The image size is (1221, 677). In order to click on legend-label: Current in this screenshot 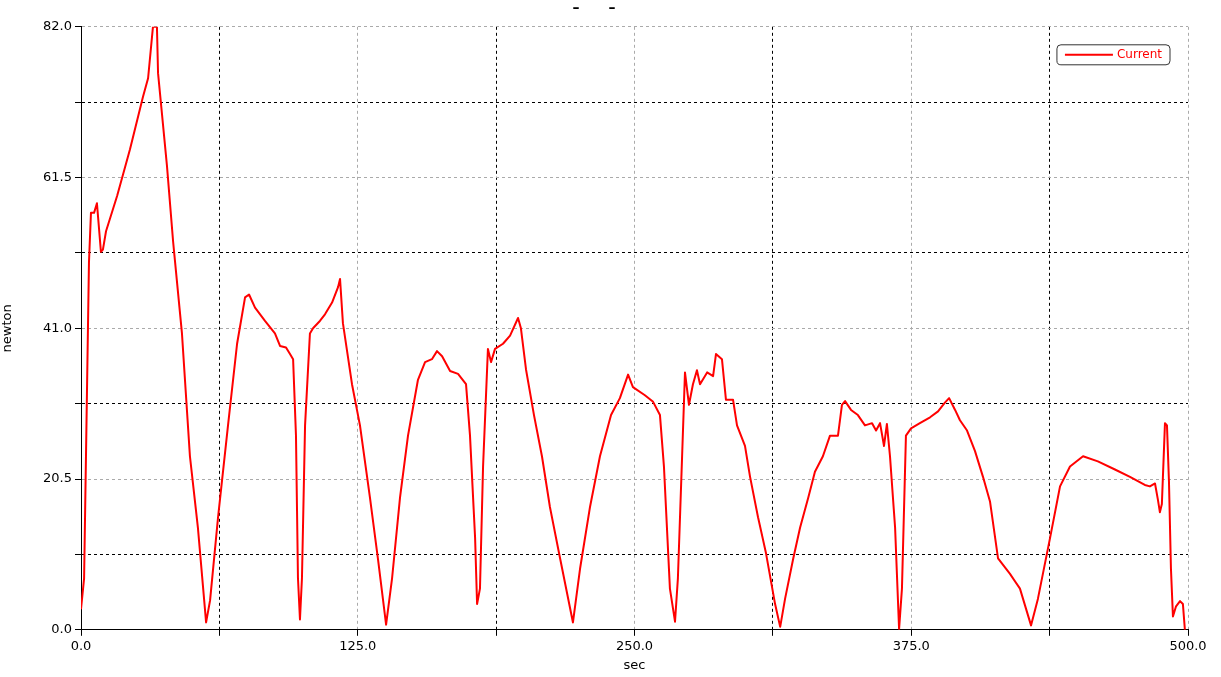, I will do `click(1139, 53)`.